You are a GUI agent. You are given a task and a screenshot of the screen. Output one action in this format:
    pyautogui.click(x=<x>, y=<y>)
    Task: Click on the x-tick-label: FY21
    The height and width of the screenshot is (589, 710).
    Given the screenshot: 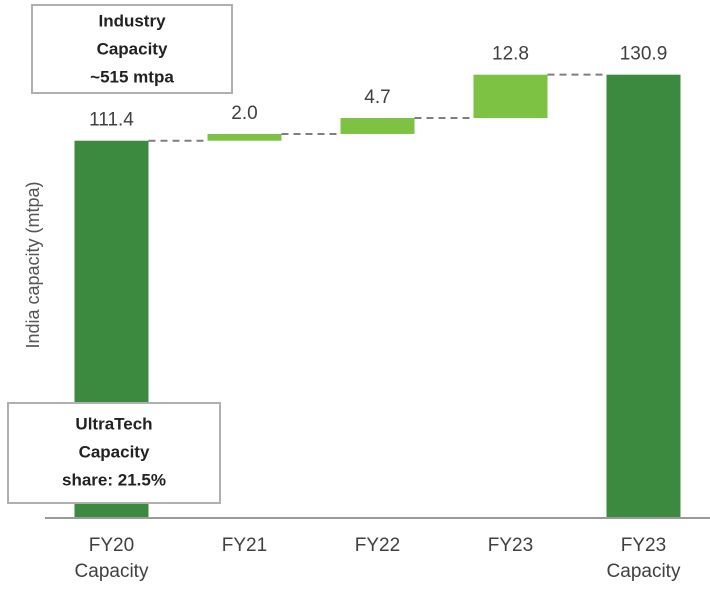 What is the action you would take?
    pyautogui.click(x=244, y=545)
    